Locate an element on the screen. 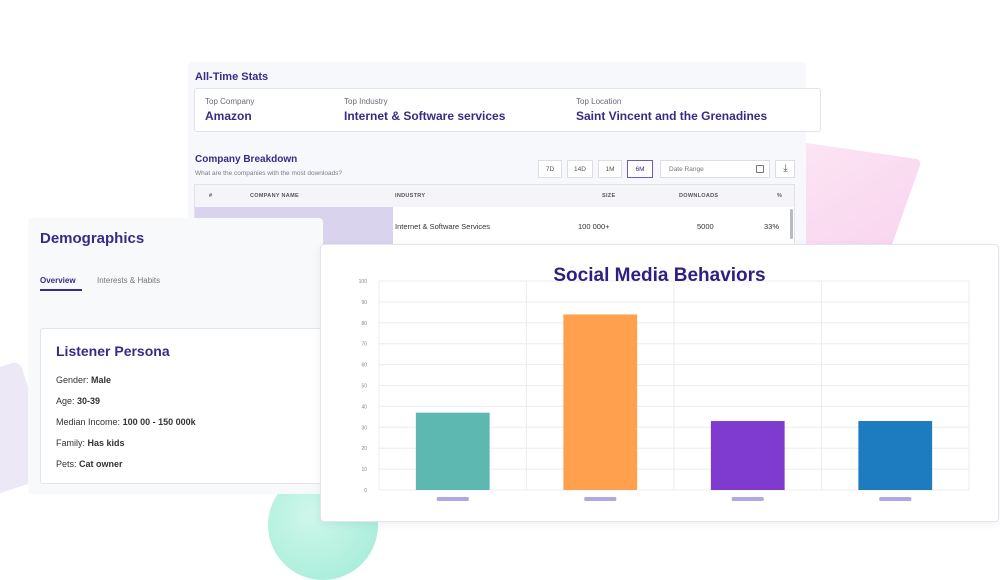 Image resolution: width=1000 pixels, height=580 pixels. table-scrollbar is located at coordinates (791, 224).